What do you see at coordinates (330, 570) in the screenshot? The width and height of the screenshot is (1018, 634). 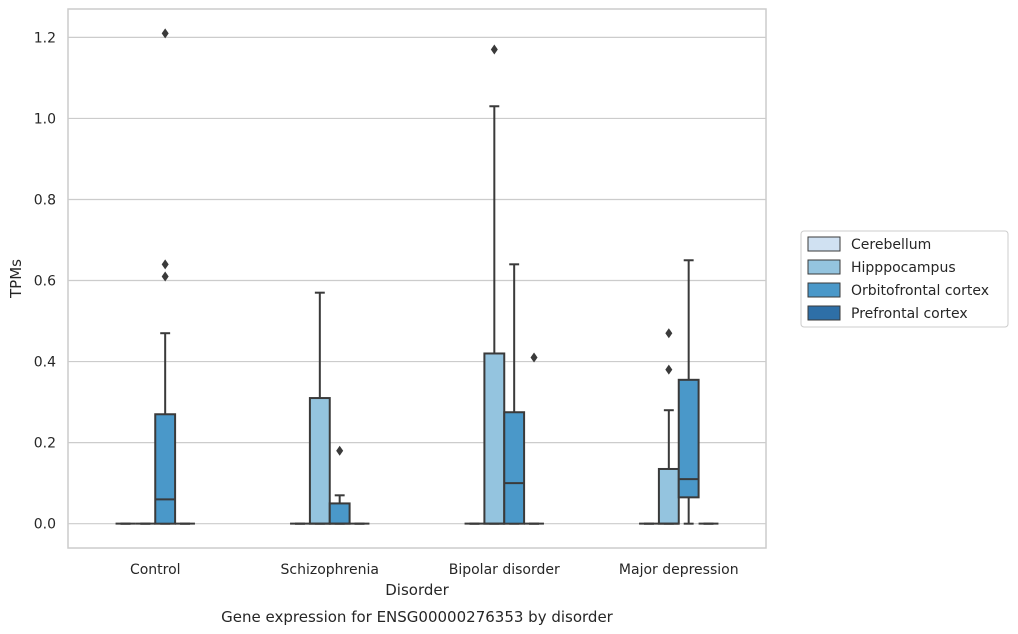 I see `x-tick-label: Schizophrenia` at bounding box center [330, 570].